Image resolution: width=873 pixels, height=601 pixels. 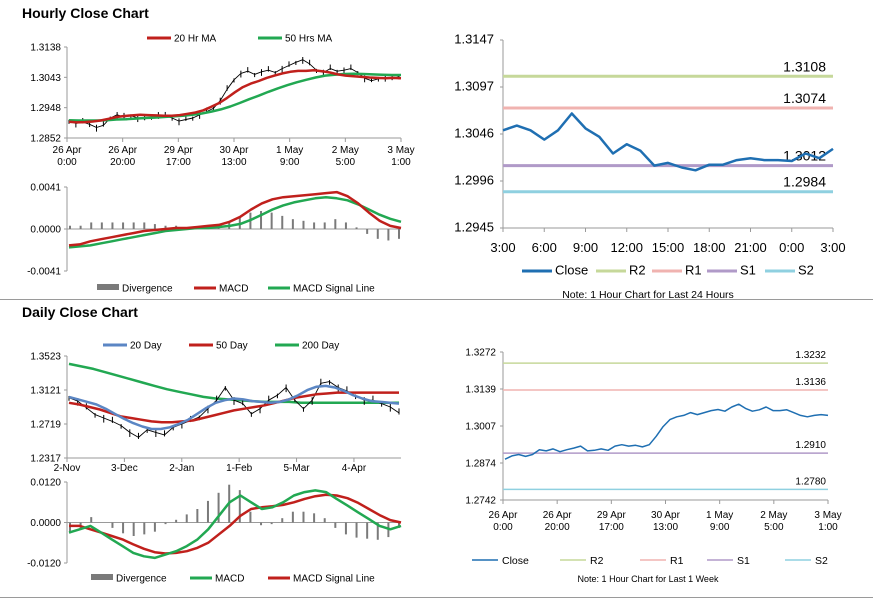 I want to click on level-label-s2: 1.2780, so click(x=810, y=481).